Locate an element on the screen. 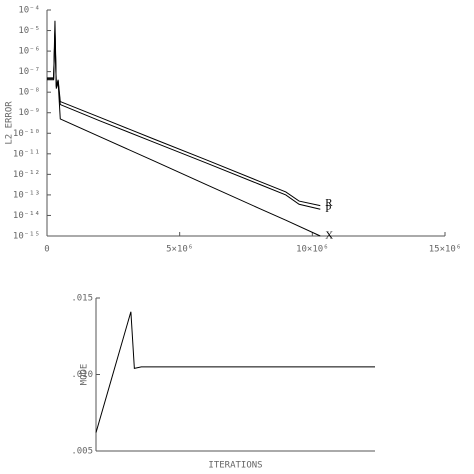 This screenshot has height=474, width=474. x-axis-title: ITERATIONS is located at coordinates (235, 466).